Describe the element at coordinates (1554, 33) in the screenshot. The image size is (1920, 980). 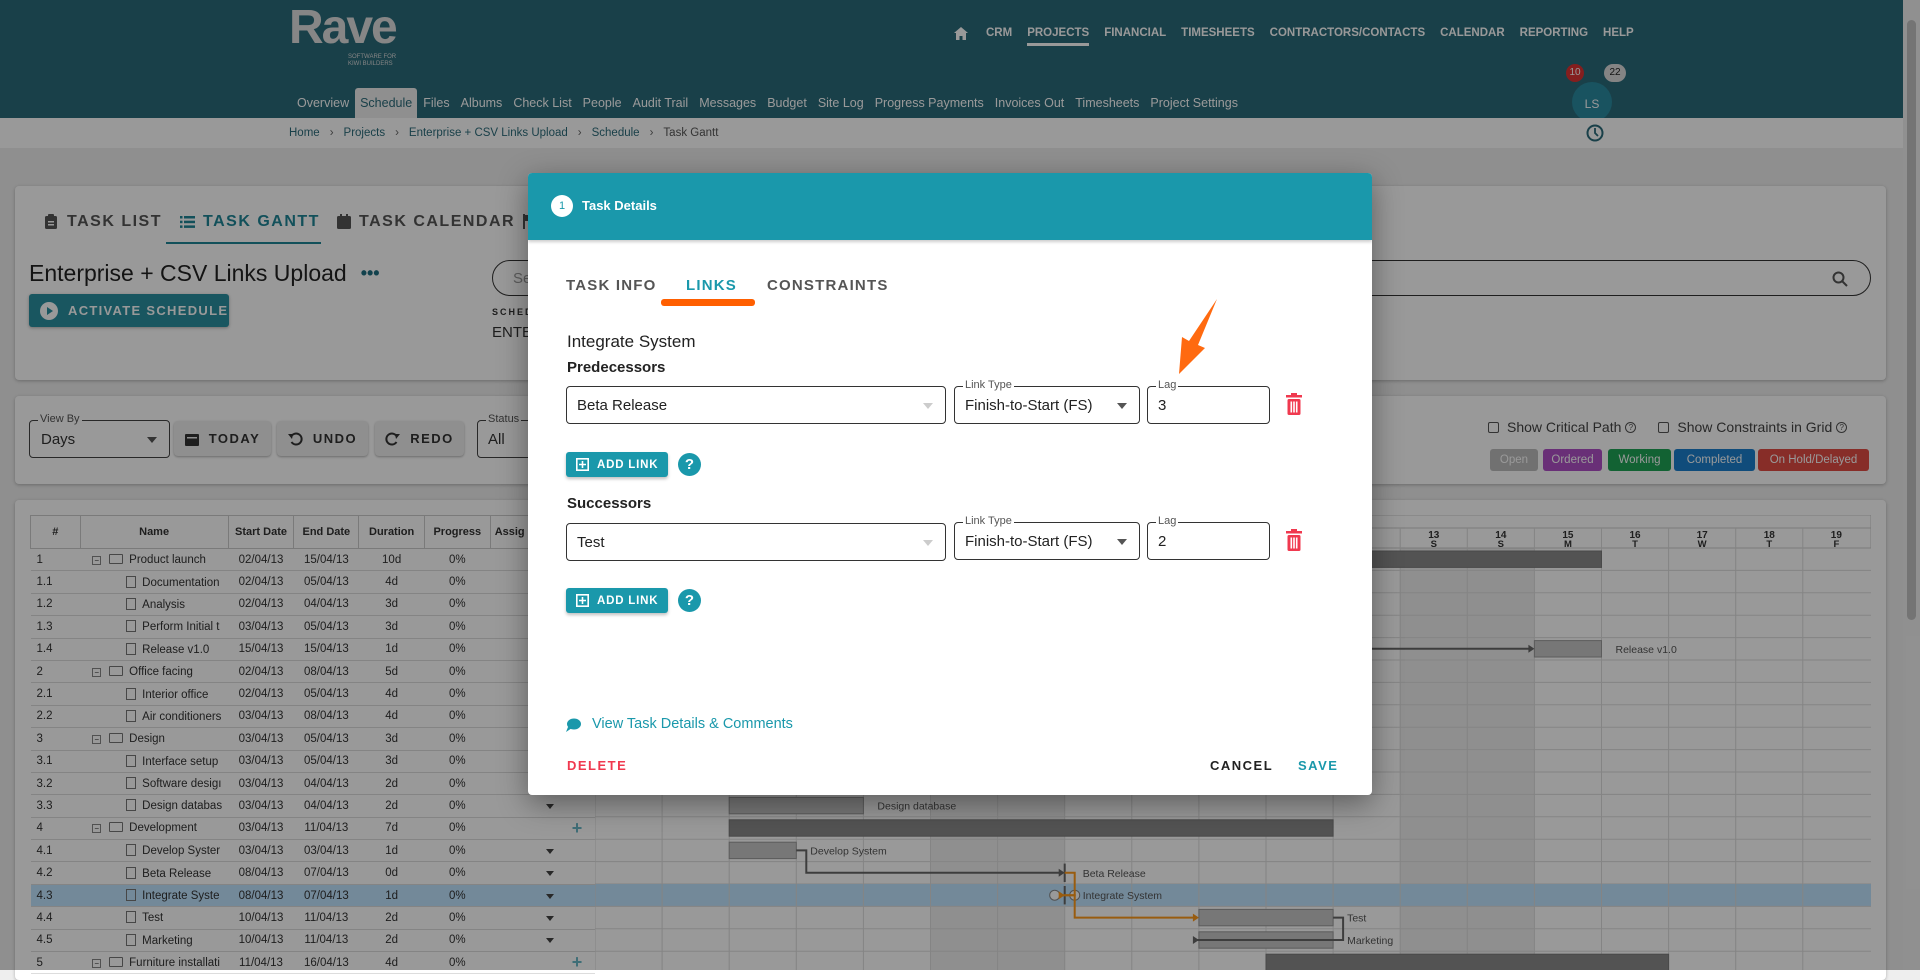
I see `nav-reporting: REPORTING` at that location.